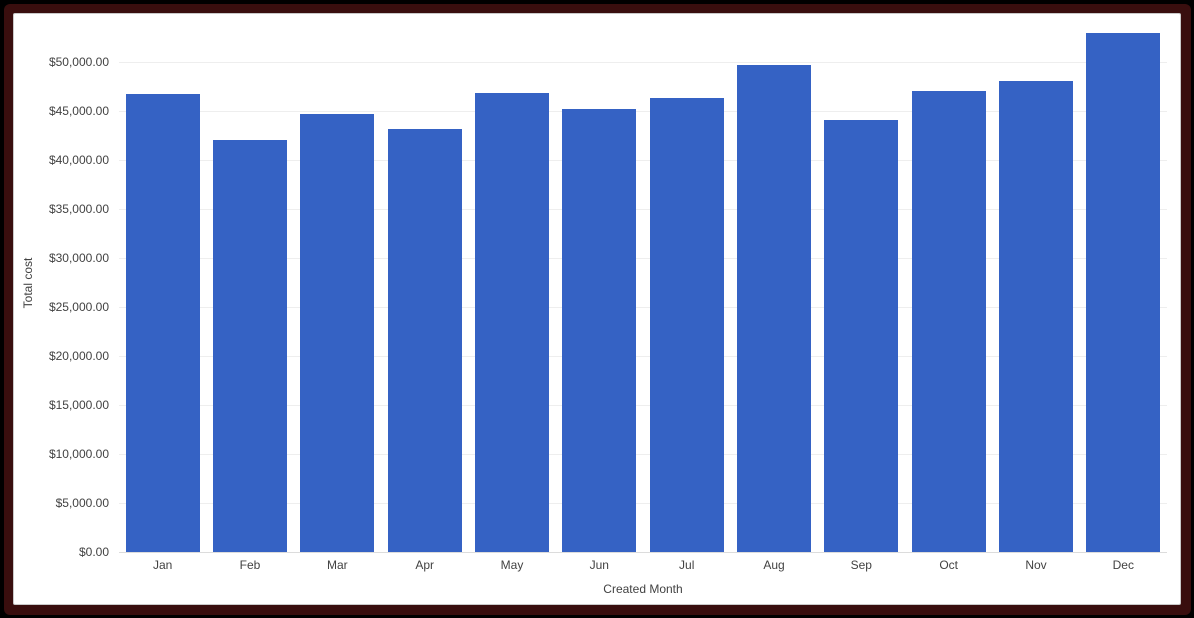 This screenshot has width=1194, height=618. I want to click on y-tick-label: $25,000.00, so click(78, 307).